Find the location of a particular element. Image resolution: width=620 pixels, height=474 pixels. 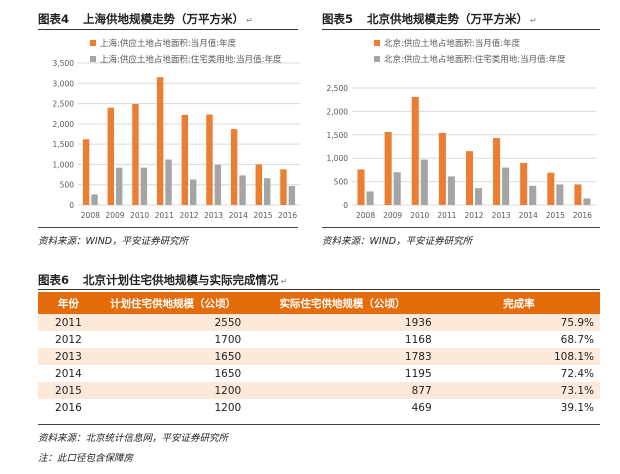

cell-year: 2014 is located at coordinates (68, 373).